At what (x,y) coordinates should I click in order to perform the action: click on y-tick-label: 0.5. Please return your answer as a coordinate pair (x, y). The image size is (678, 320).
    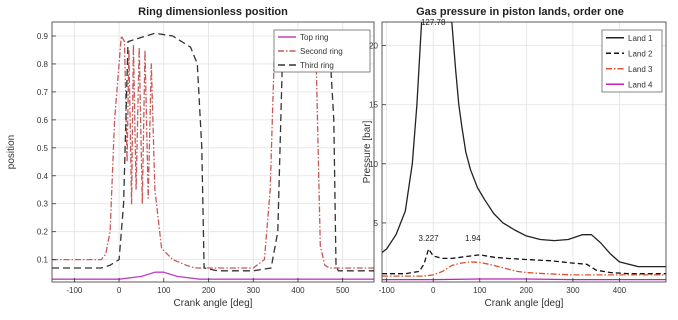
    Looking at the image, I should click on (43, 148).